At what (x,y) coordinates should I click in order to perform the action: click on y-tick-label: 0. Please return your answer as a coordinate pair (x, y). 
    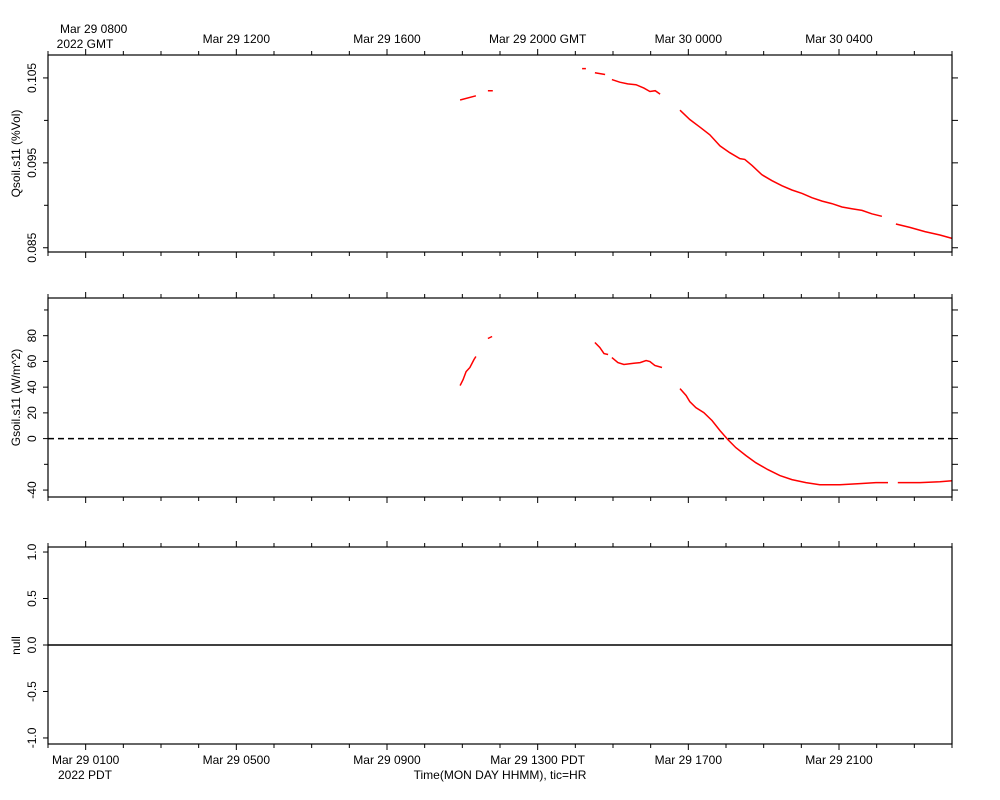
    Looking at the image, I should click on (32, 438).